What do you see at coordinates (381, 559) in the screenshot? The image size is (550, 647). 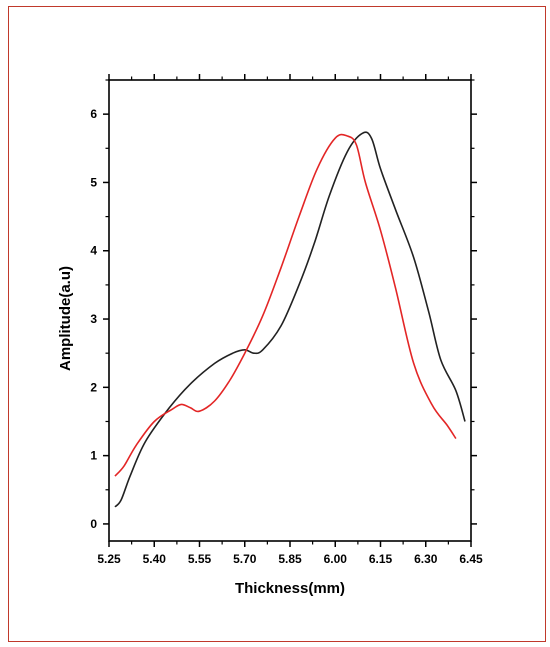 I see `x-tick-label: 6.15` at bounding box center [381, 559].